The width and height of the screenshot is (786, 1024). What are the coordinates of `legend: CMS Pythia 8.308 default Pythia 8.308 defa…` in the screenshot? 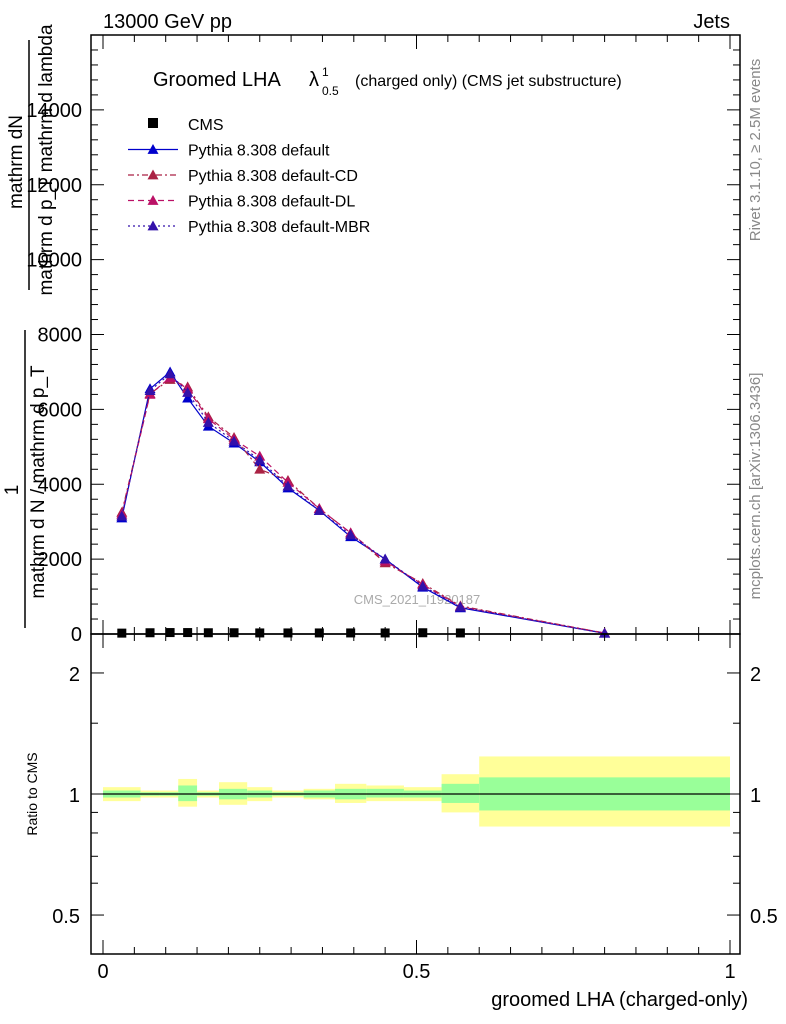 It's located at (249, 176).